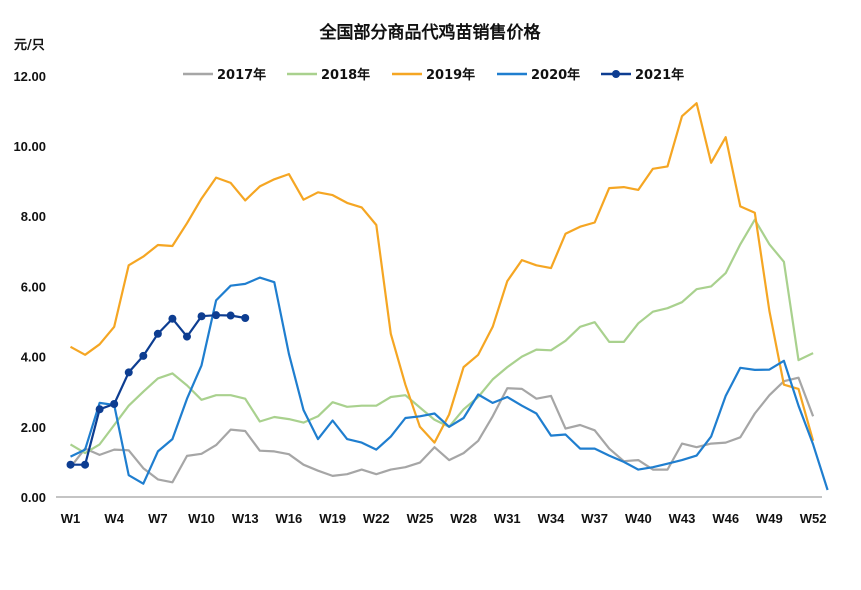  What do you see at coordinates (332, 518) in the screenshot?
I see `x-tick-label: W19` at bounding box center [332, 518].